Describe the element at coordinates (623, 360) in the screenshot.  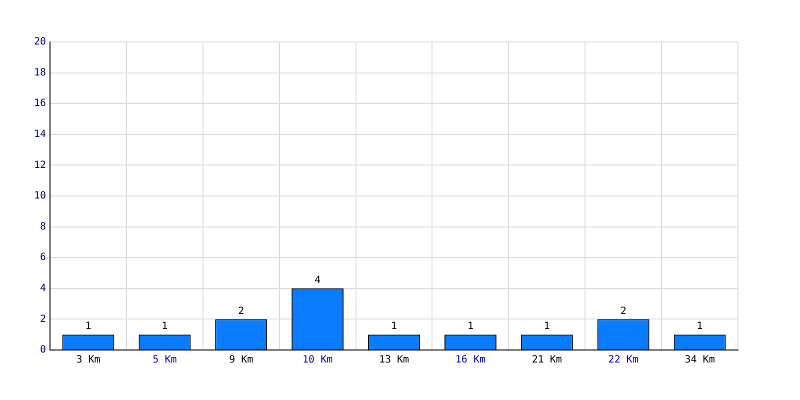
I see `x-tick-label: 22 Km` at that location.